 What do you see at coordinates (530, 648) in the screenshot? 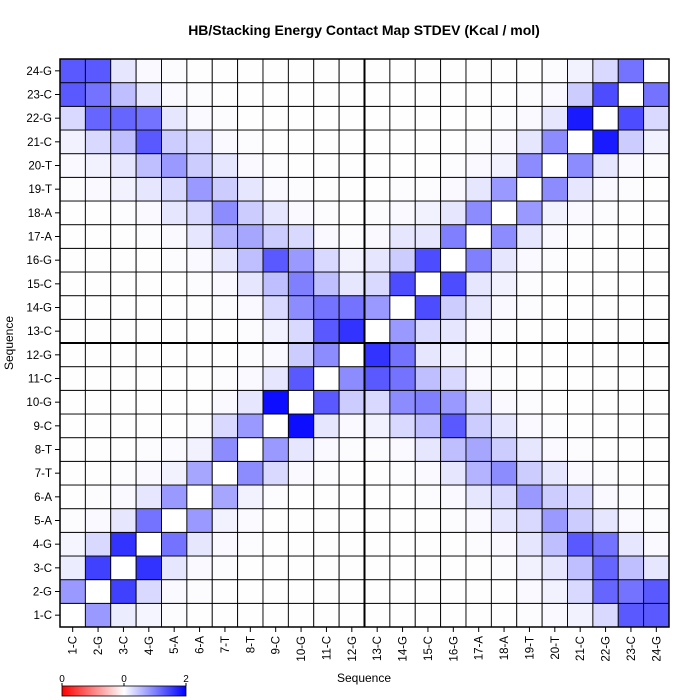
I see `x-tick-label: 19-T` at bounding box center [530, 648].